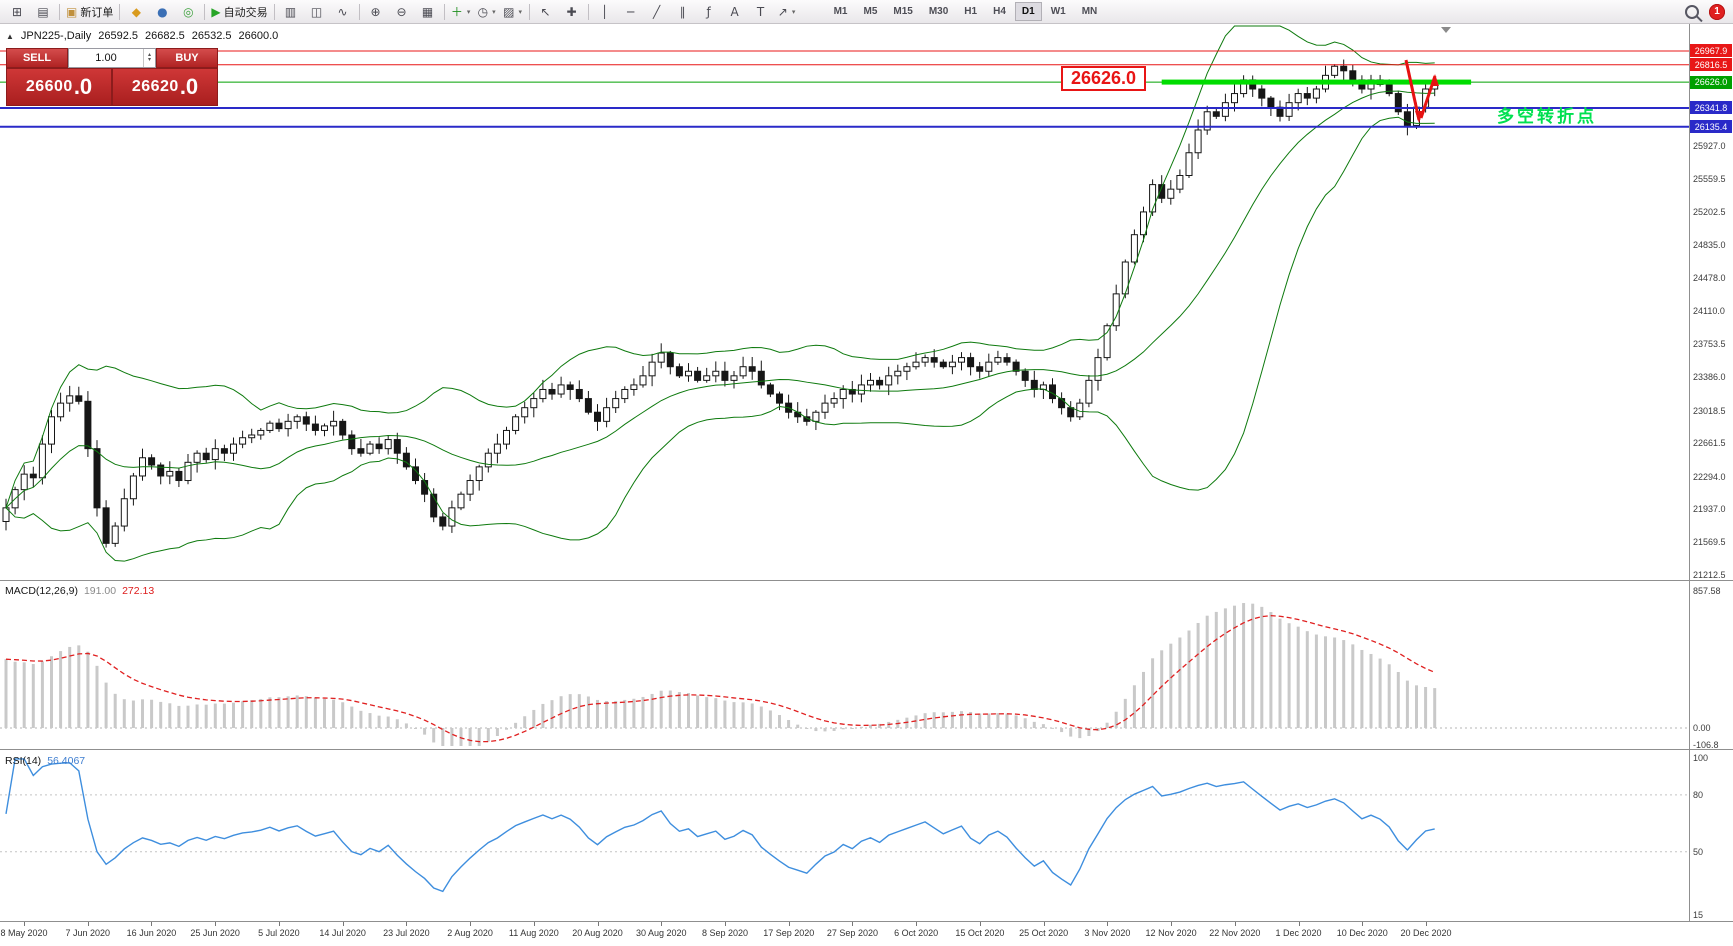 The image size is (1733, 946). What do you see at coordinates (546, 12) in the screenshot?
I see `cursor-icon: ↖` at bounding box center [546, 12].